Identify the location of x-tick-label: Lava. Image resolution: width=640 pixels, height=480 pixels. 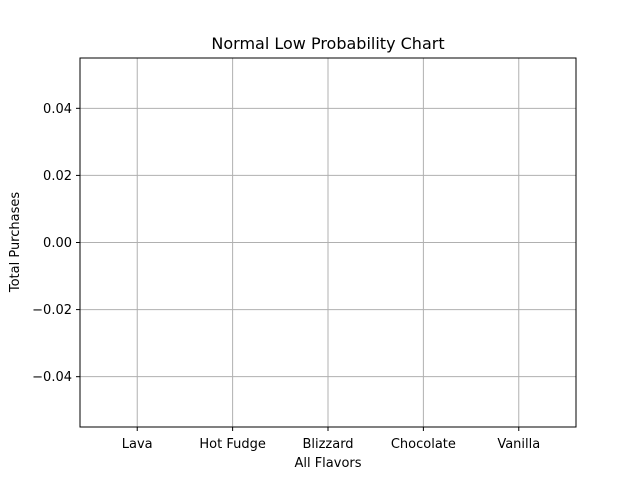
(137, 444).